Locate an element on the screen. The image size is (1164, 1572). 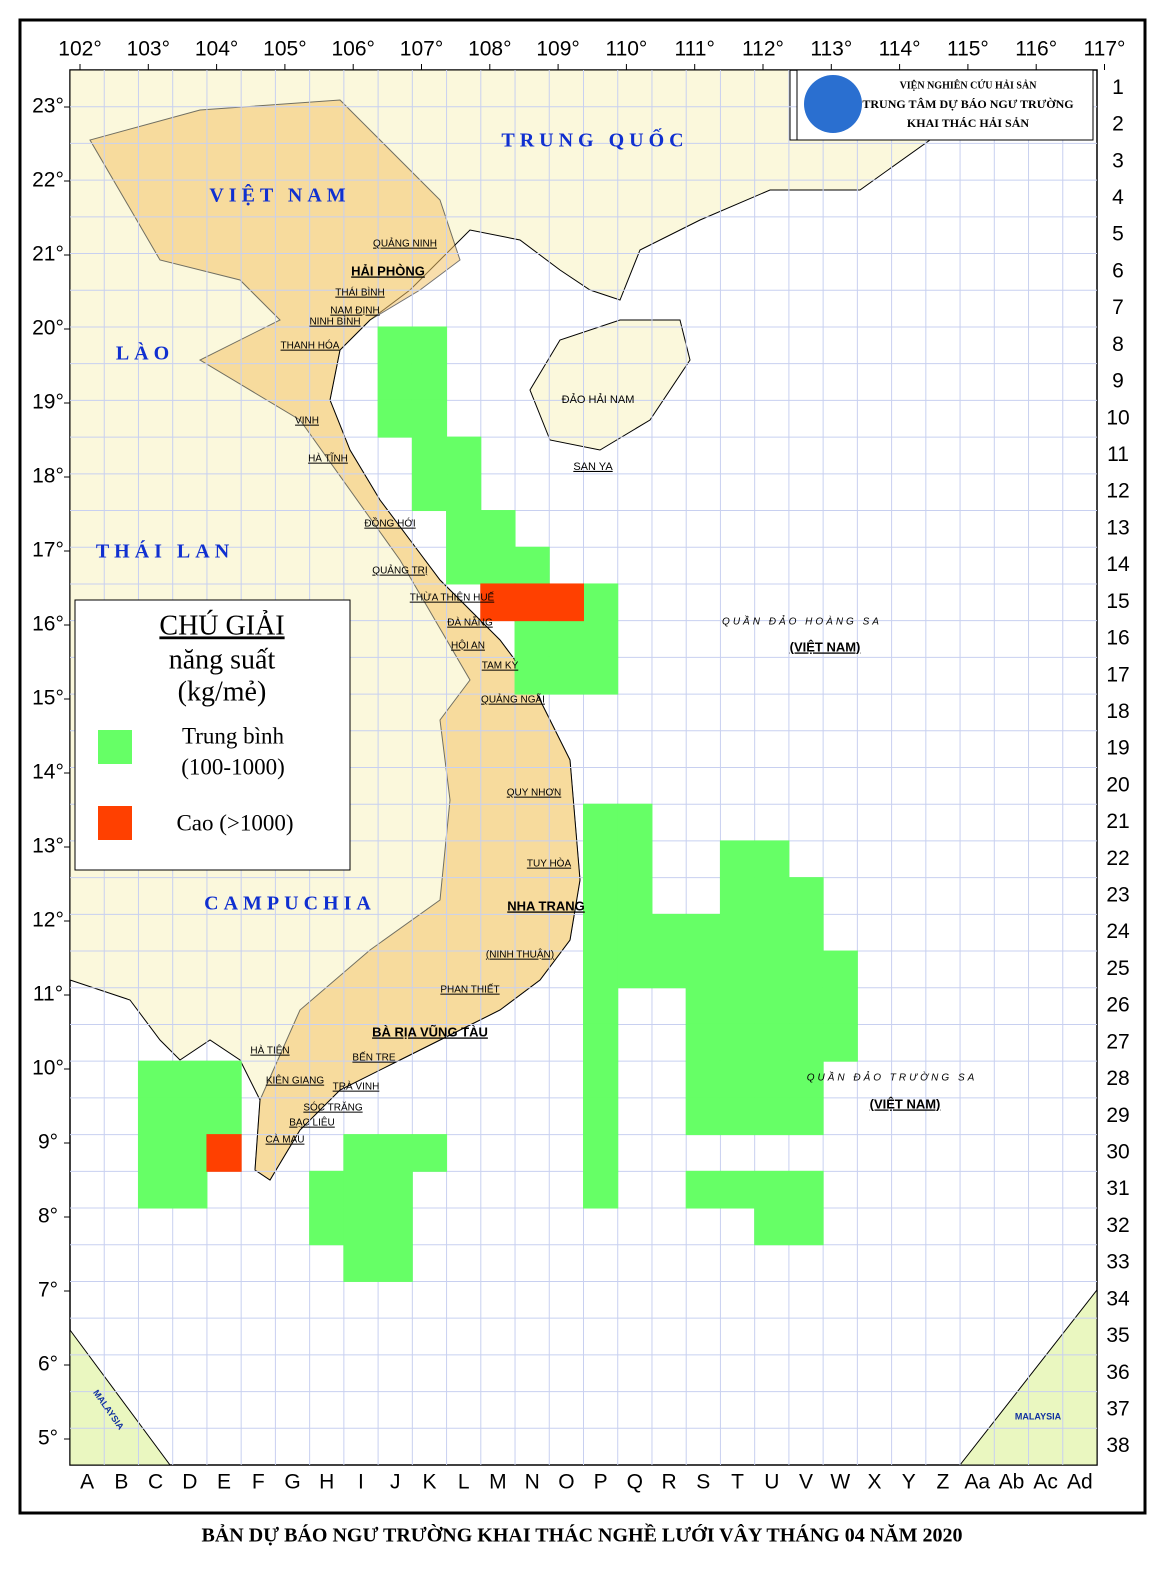
row-label: 33 is located at coordinates (1117, 1262).